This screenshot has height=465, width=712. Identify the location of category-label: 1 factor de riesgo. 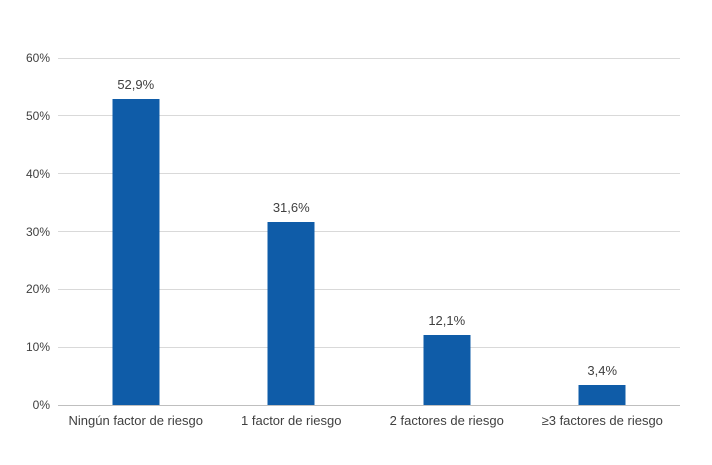
(291, 420).